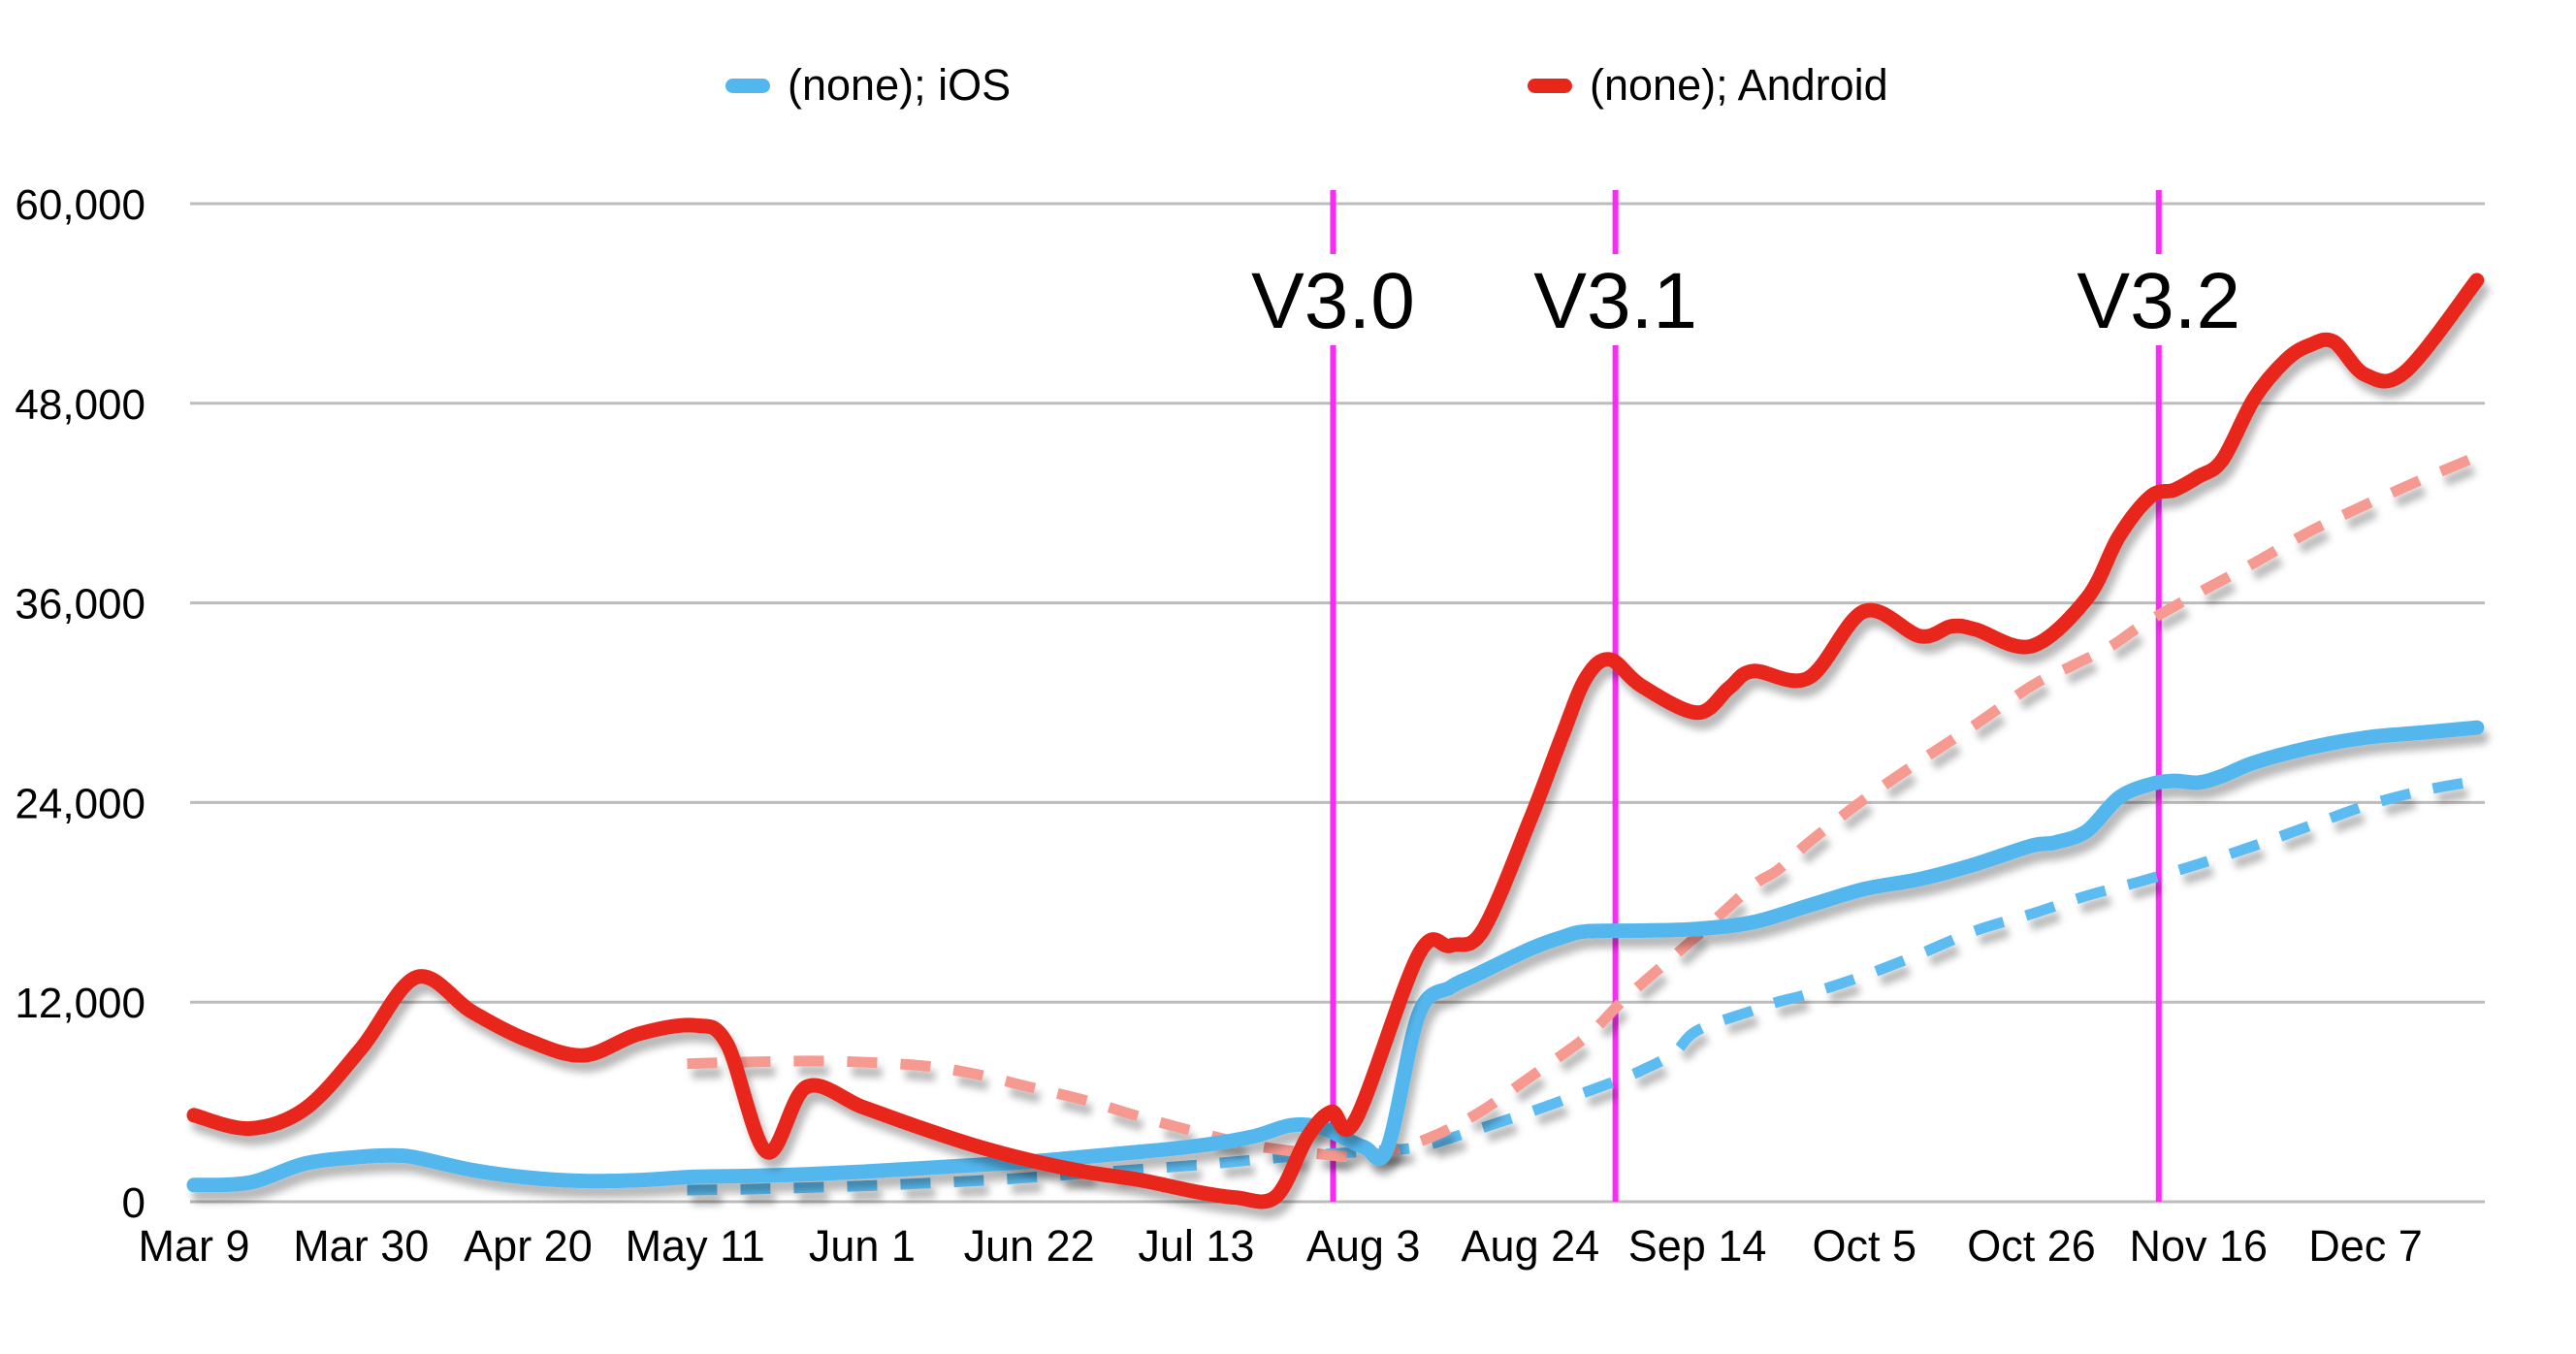 This screenshot has width=2576, height=1354. What do you see at coordinates (900, 85) in the screenshot?
I see `legend-label-ios: (none); iOS` at bounding box center [900, 85].